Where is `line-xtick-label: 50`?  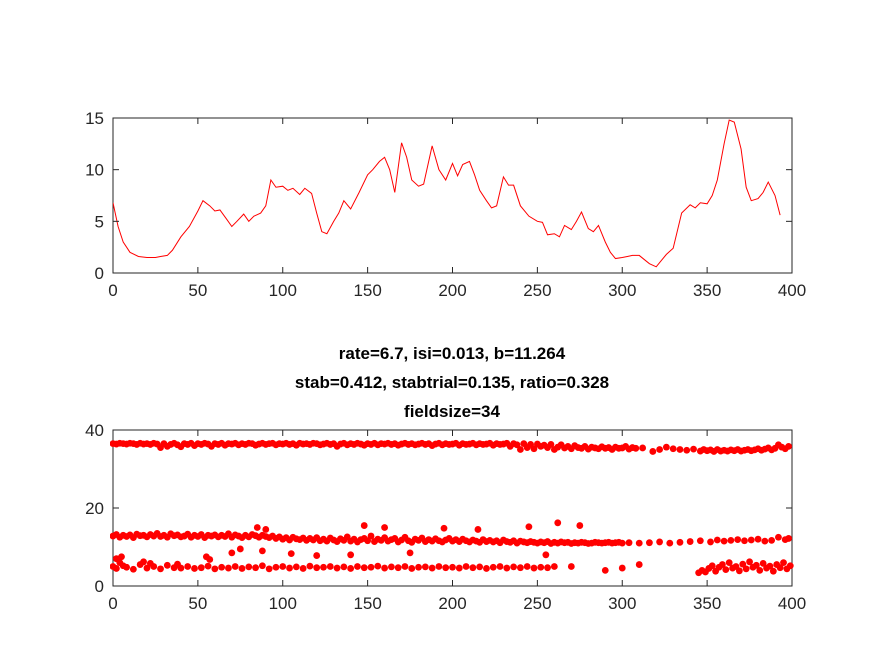
line-xtick-label: 50 is located at coordinates (197, 290).